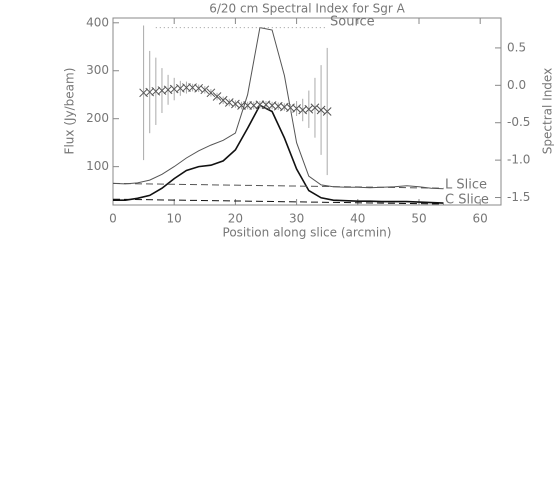 This screenshot has width=559, height=504. Describe the element at coordinates (480, 219) in the screenshot. I see `x-tick-label: 60` at that location.